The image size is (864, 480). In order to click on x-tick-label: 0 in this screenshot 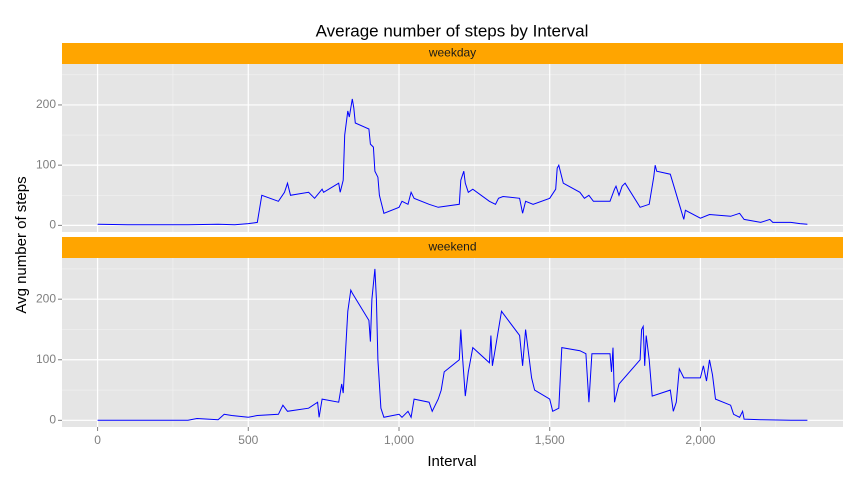, I will do `click(97, 440)`.